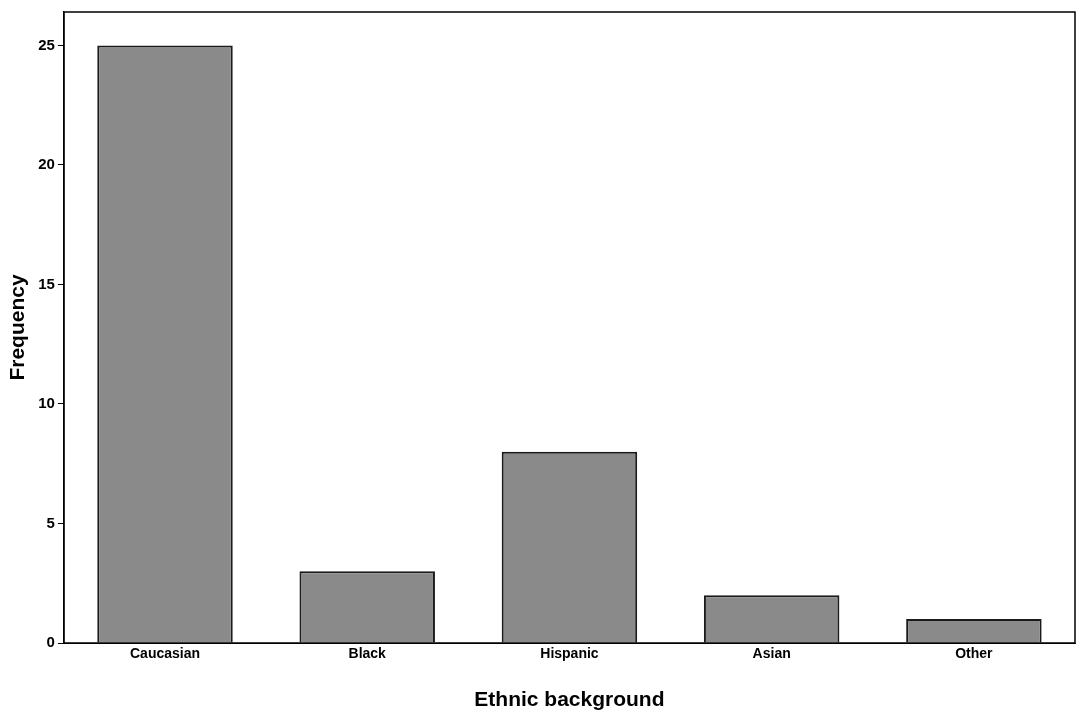 This screenshot has width=1079, height=721. I want to click on x-axis-title: Ethnic background, so click(569, 699).